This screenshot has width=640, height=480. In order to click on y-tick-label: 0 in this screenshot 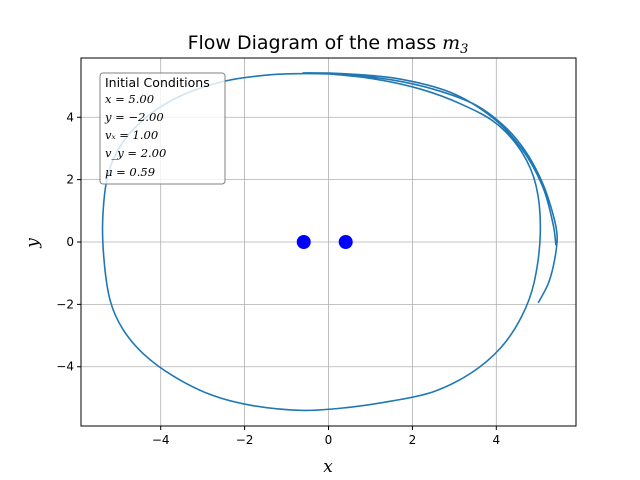, I will do `click(70, 242)`.